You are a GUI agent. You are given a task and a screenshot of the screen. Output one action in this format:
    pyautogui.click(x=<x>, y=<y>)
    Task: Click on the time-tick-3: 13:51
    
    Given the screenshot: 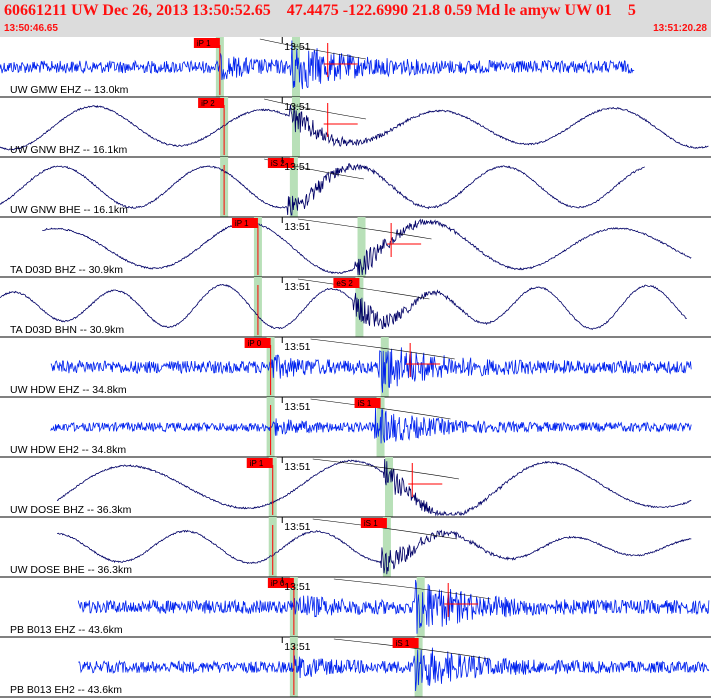 What is the action you would take?
    pyautogui.click(x=297, y=227)
    